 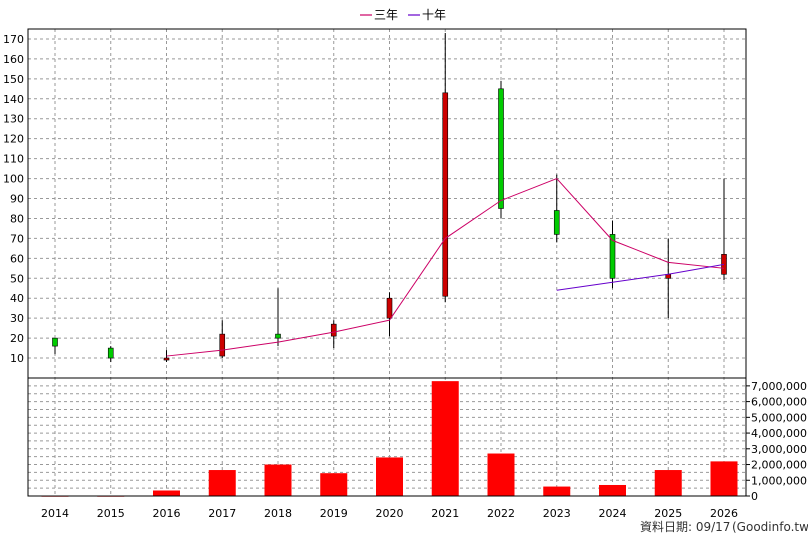 I want to click on x-tick-label: 2025, so click(x=668, y=513).